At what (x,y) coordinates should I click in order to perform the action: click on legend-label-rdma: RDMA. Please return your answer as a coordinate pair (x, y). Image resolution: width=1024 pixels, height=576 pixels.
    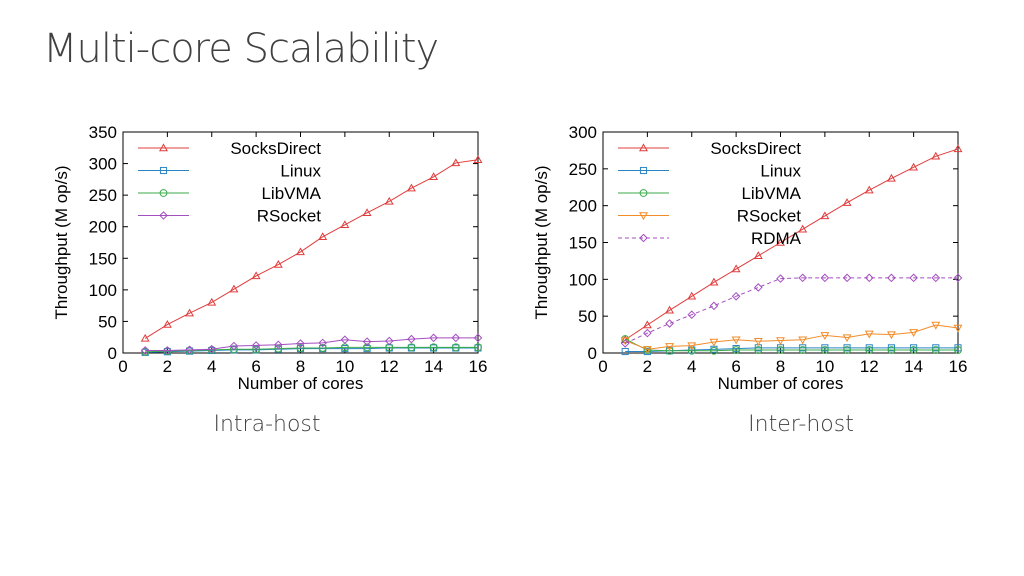
    Looking at the image, I should click on (776, 238).